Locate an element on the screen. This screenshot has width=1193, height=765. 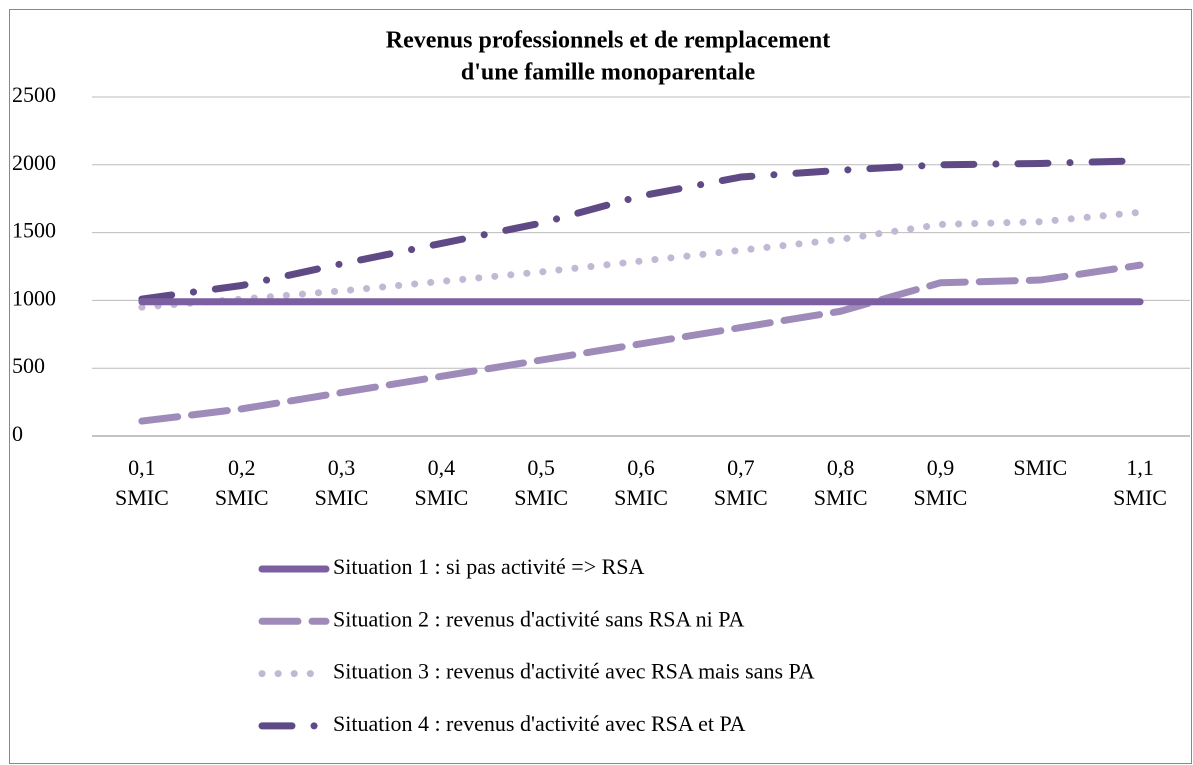
chart-title: d'une famille monoparentale is located at coordinates (608, 73).